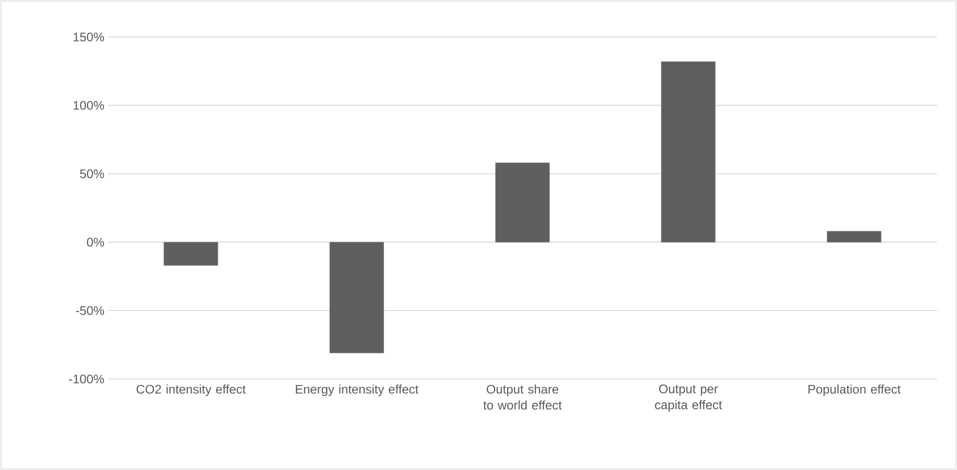 The image size is (957, 470). Describe the element at coordinates (357, 390) in the screenshot. I see `x-tick-label: Energy intensity effect` at that location.